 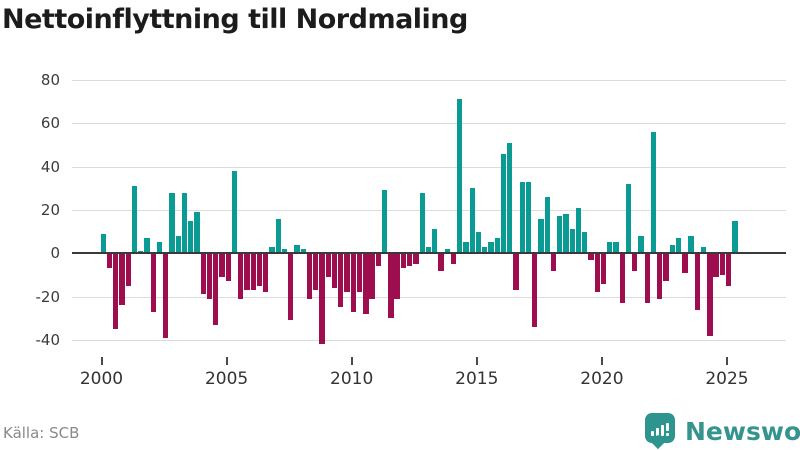 What do you see at coordinates (226, 361) in the screenshot?
I see `x-tick-2005` at bounding box center [226, 361].